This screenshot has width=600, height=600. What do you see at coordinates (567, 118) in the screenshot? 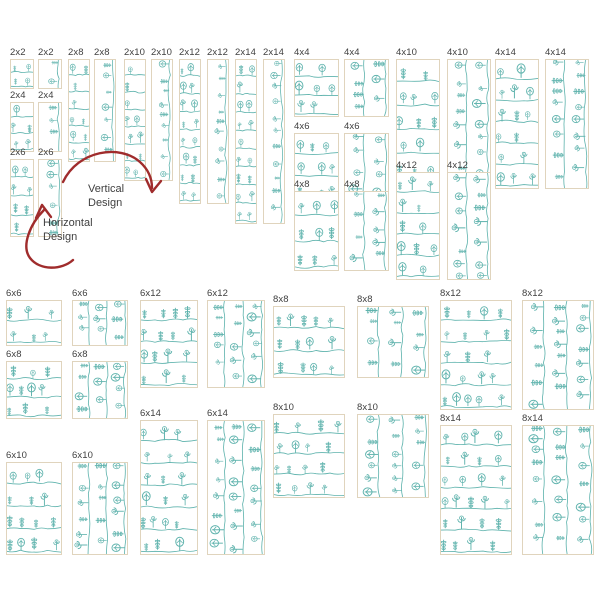
I see `swatch-4x14-vertical: 4x14` at bounding box center [567, 118].